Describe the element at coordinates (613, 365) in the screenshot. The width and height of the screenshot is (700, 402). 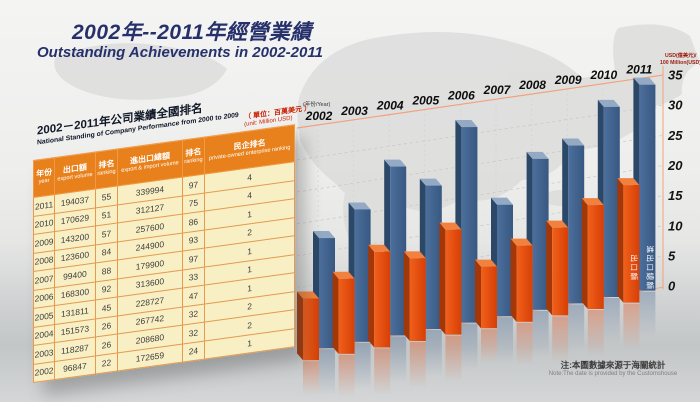
I see `source-note-chinese: 注:本圖數據來源于海關統計` at that location.